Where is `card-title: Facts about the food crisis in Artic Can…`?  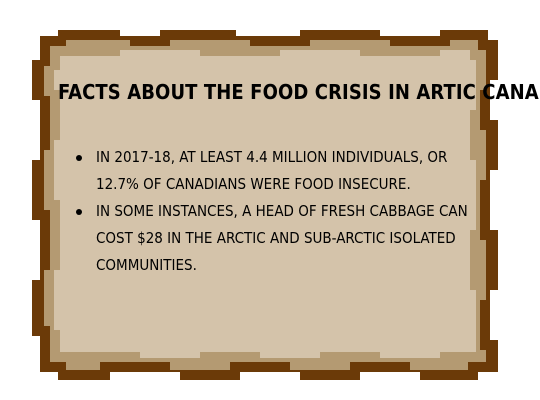 card-title: Facts about the food crisis in Artic Can… is located at coordinates (299, 92).